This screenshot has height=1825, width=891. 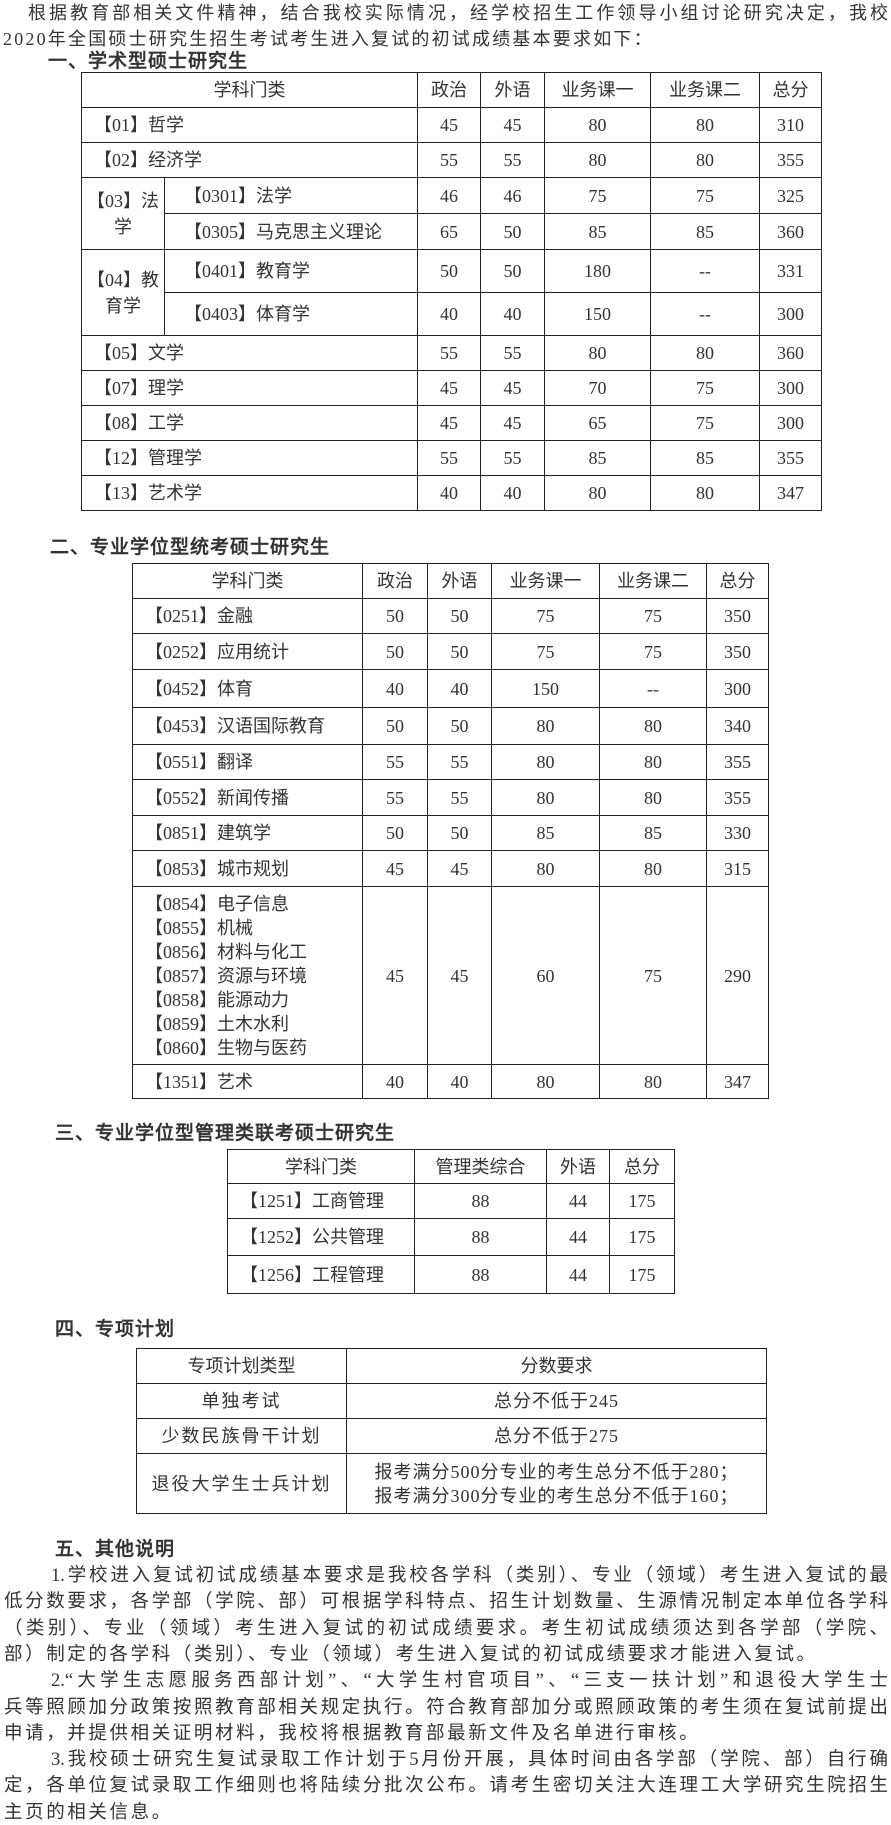 What do you see at coordinates (556, 1471) in the screenshot?
I see `requirement-line: 报考满分500分专业的考生总分不低于280；` at bounding box center [556, 1471].